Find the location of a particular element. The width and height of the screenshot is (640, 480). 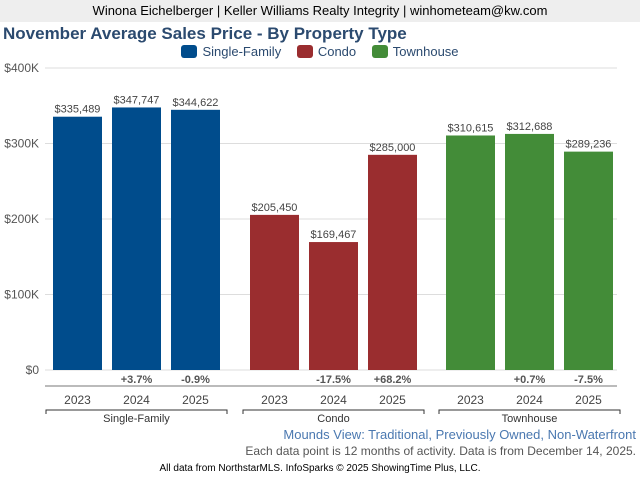

legend-item-single-family: Single-Family is located at coordinates (231, 51).